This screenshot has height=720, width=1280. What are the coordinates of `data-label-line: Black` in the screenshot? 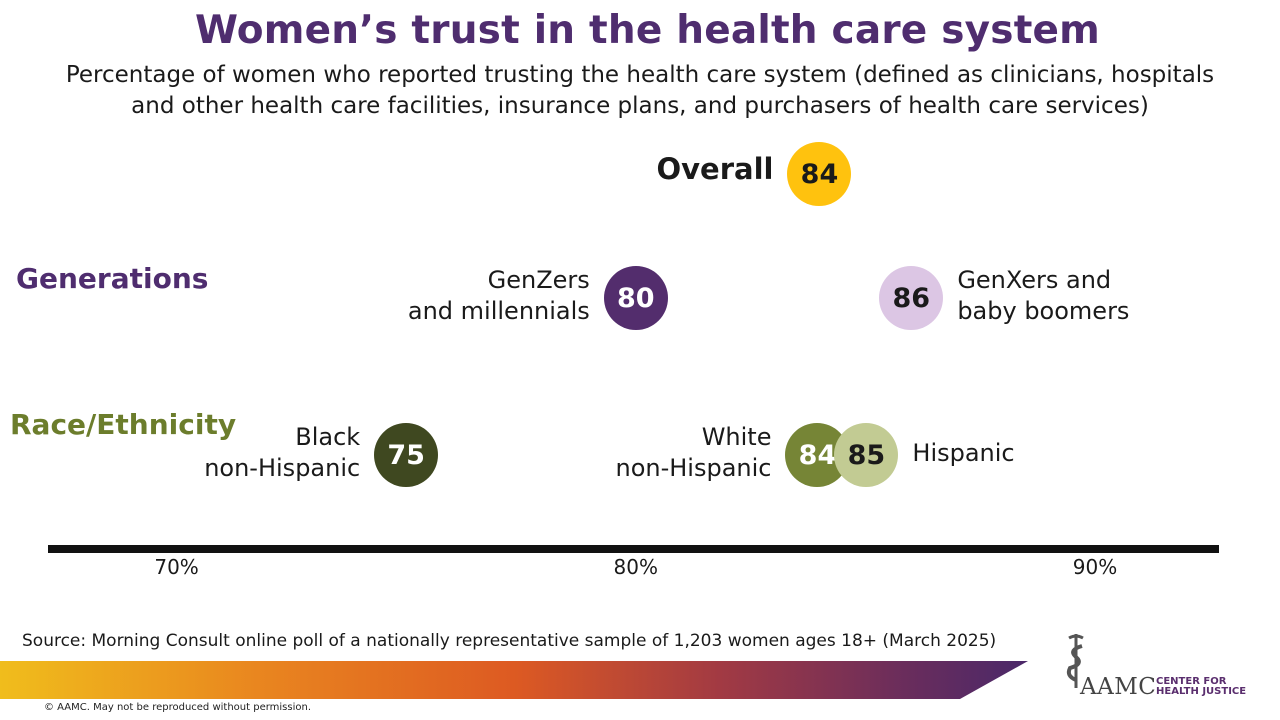 It's located at (328, 437).